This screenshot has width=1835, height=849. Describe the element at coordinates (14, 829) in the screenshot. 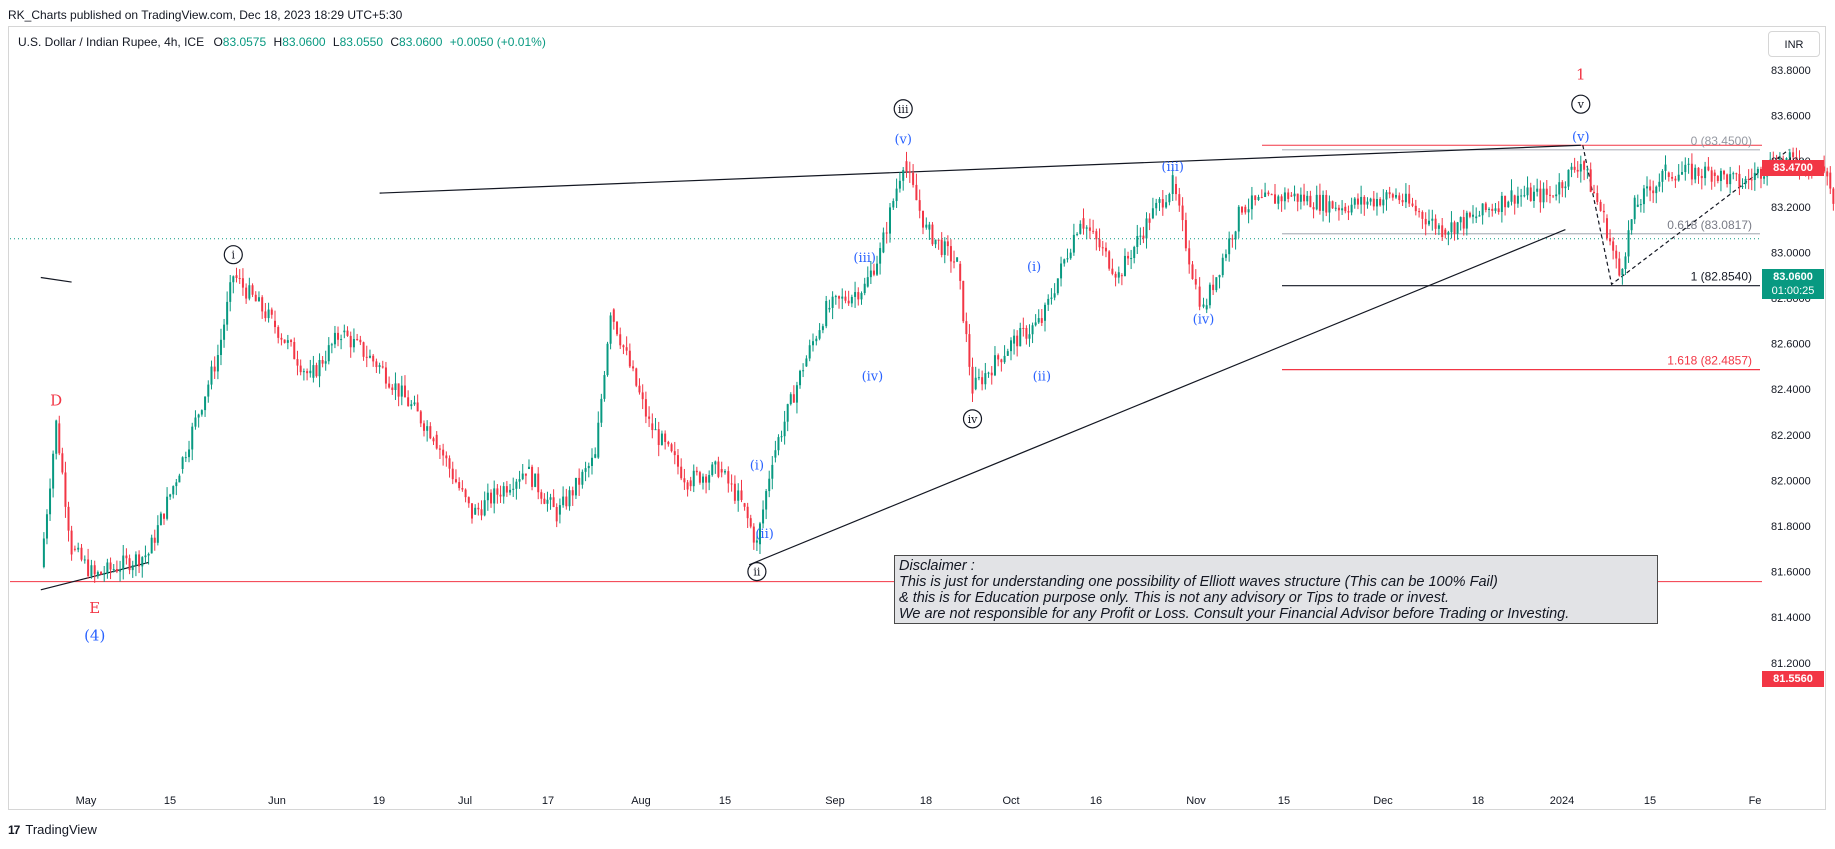

I see `tradingview-logo-icon: 17` at that location.